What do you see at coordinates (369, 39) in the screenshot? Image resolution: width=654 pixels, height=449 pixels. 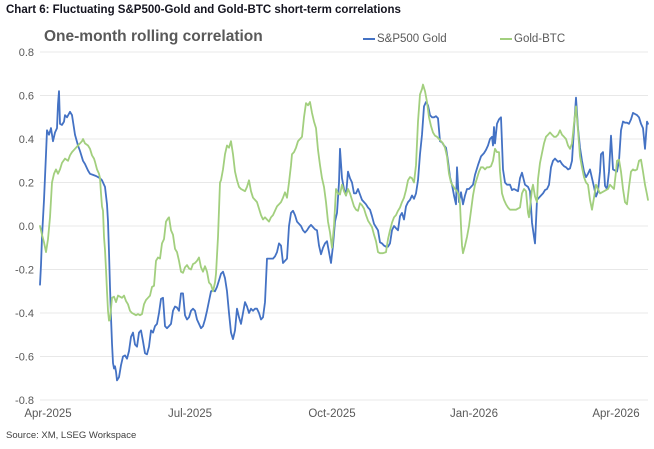 I see `legend-swatch-sp500-gold` at bounding box center [369, 39].